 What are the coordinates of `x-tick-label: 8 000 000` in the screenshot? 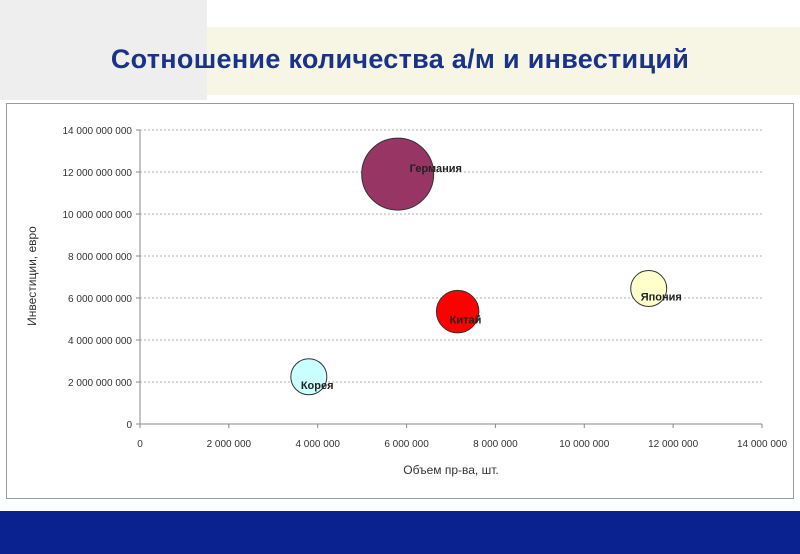 It's located at (495, 444).